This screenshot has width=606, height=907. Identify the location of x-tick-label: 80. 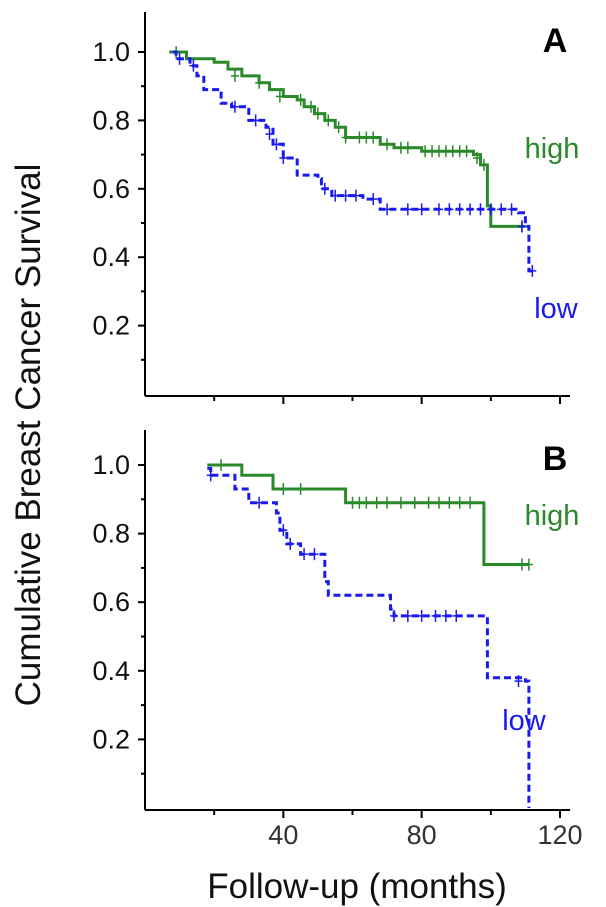
(422, 835).